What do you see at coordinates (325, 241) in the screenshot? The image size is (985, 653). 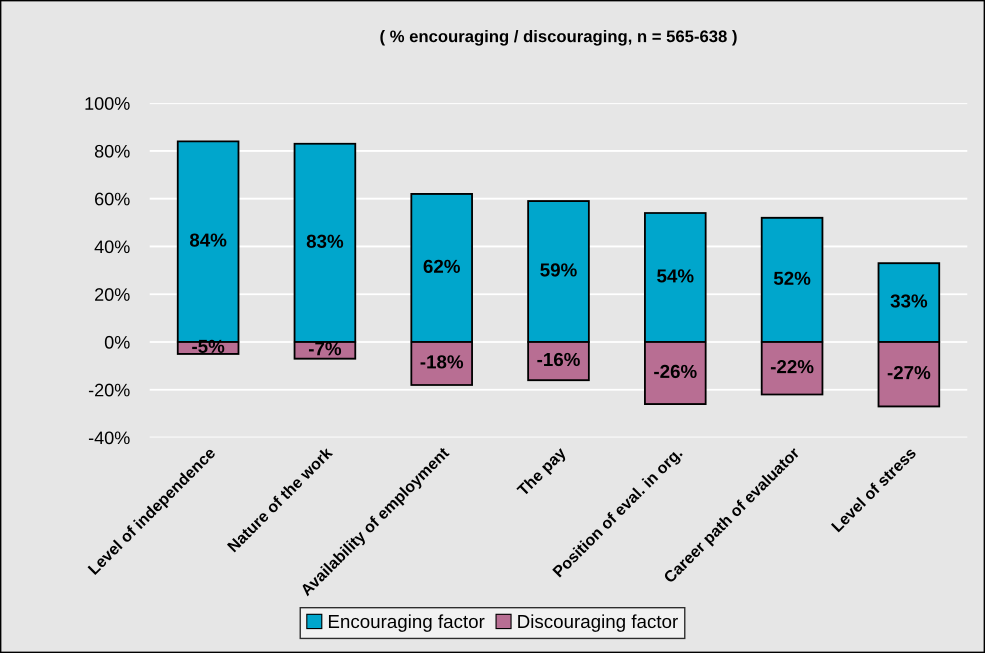 I see `data-label: 83%` at bounding box center [325, 241].